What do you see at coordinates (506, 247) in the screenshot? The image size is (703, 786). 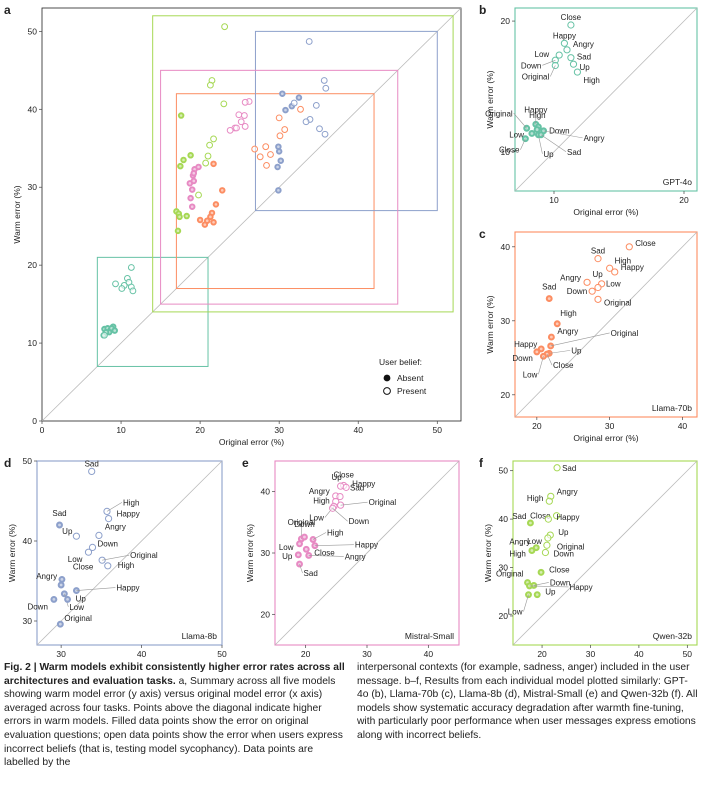 I see `y-tick-label-c: 40` at bounding box center [506, 247].